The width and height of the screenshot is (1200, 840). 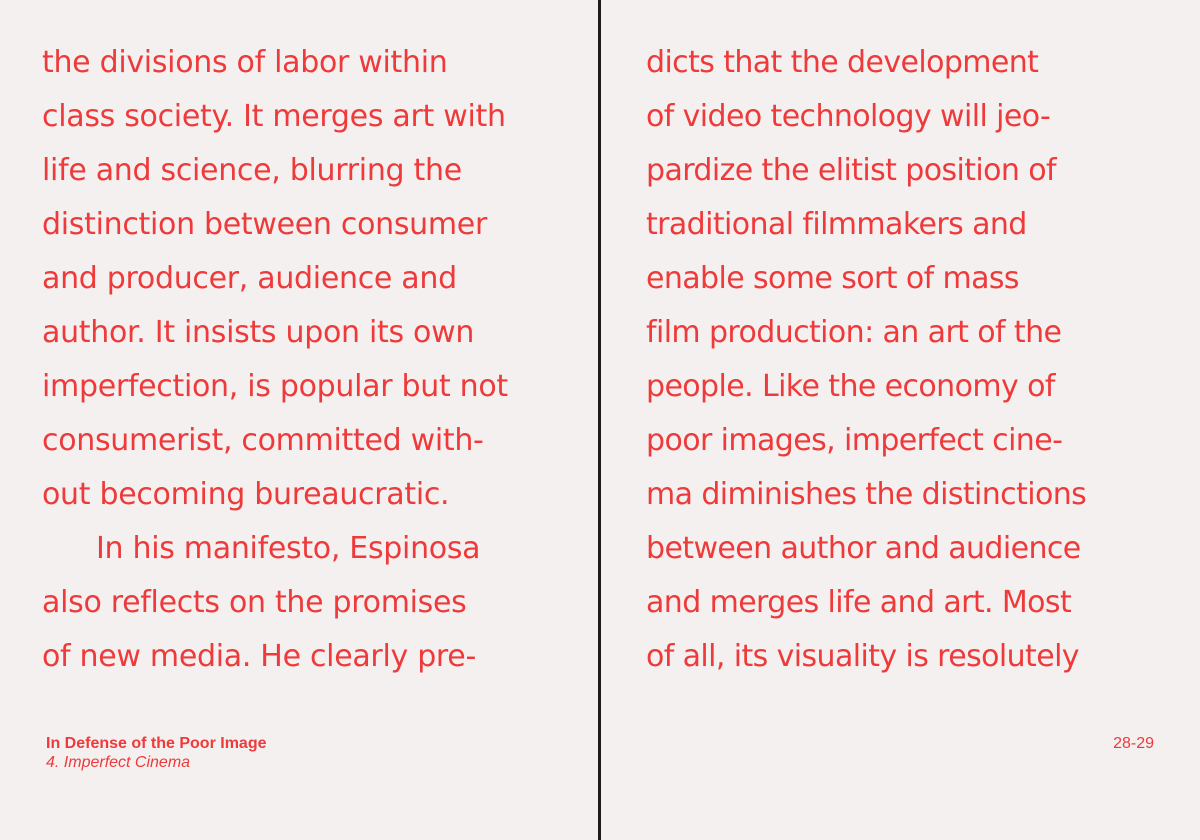 What do you see at coordinates (249, 278) in the screenshot?
I see `text-line: and producer, audience and` at bounding box center [249, 278].